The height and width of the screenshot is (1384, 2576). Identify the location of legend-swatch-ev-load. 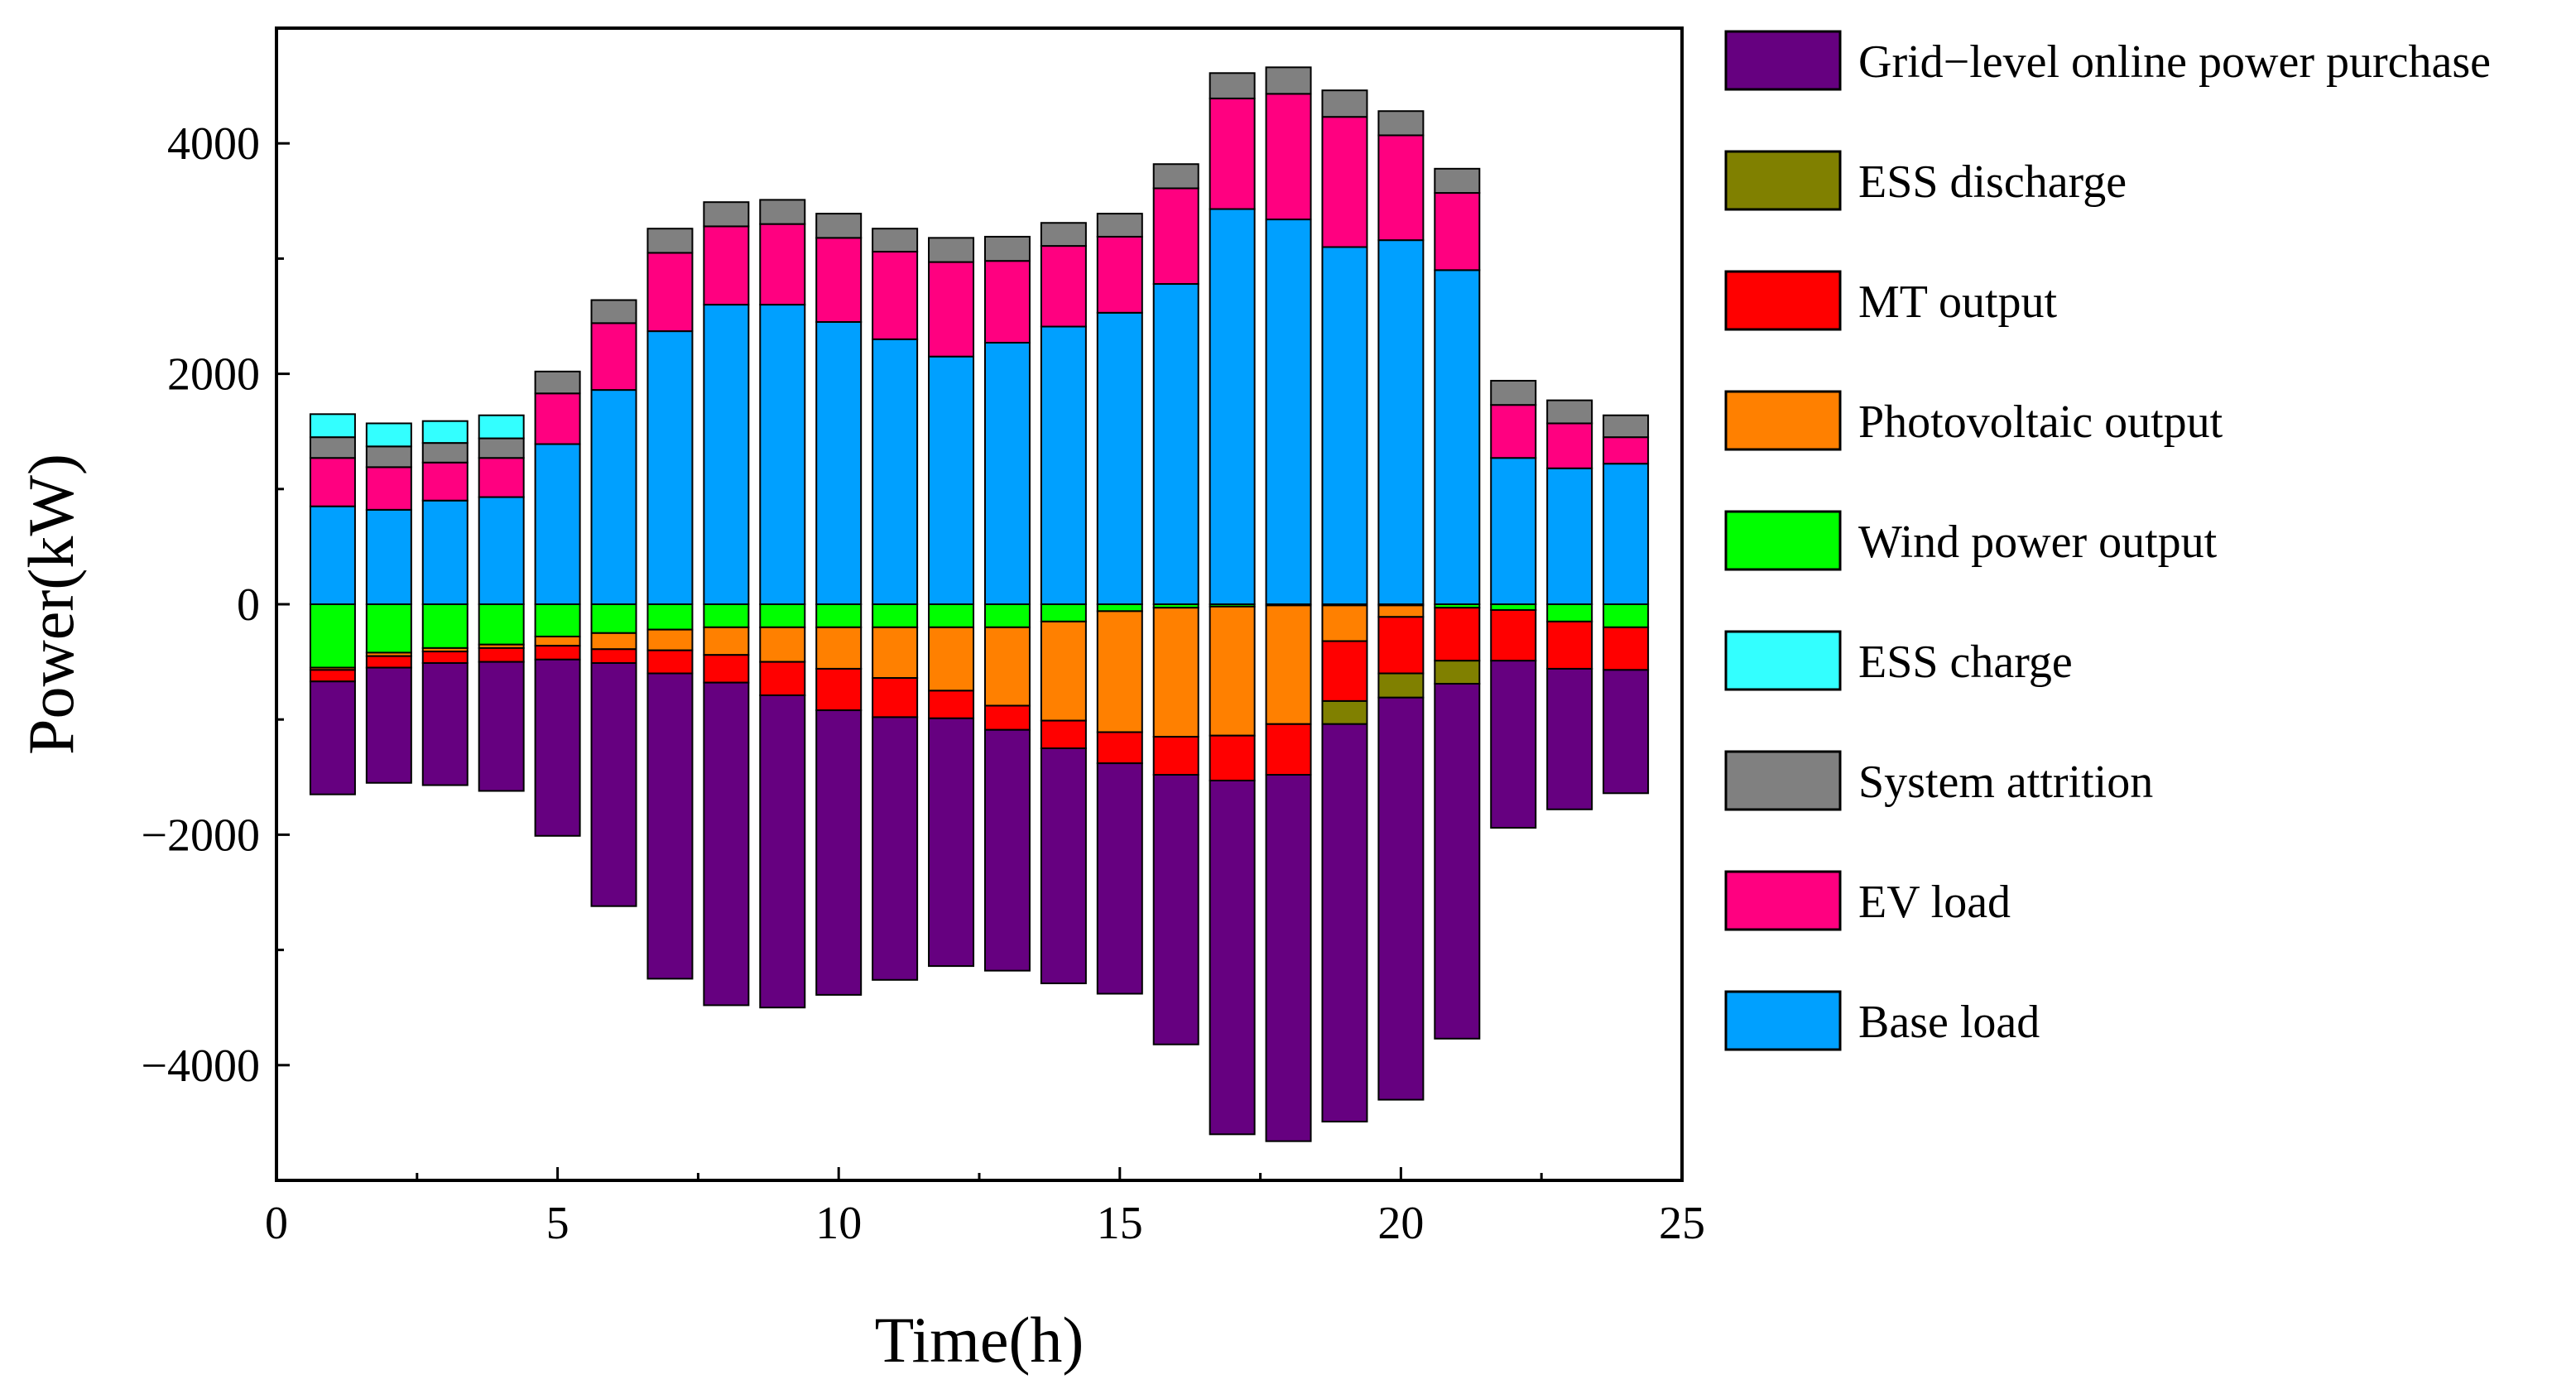
(1783, 900).